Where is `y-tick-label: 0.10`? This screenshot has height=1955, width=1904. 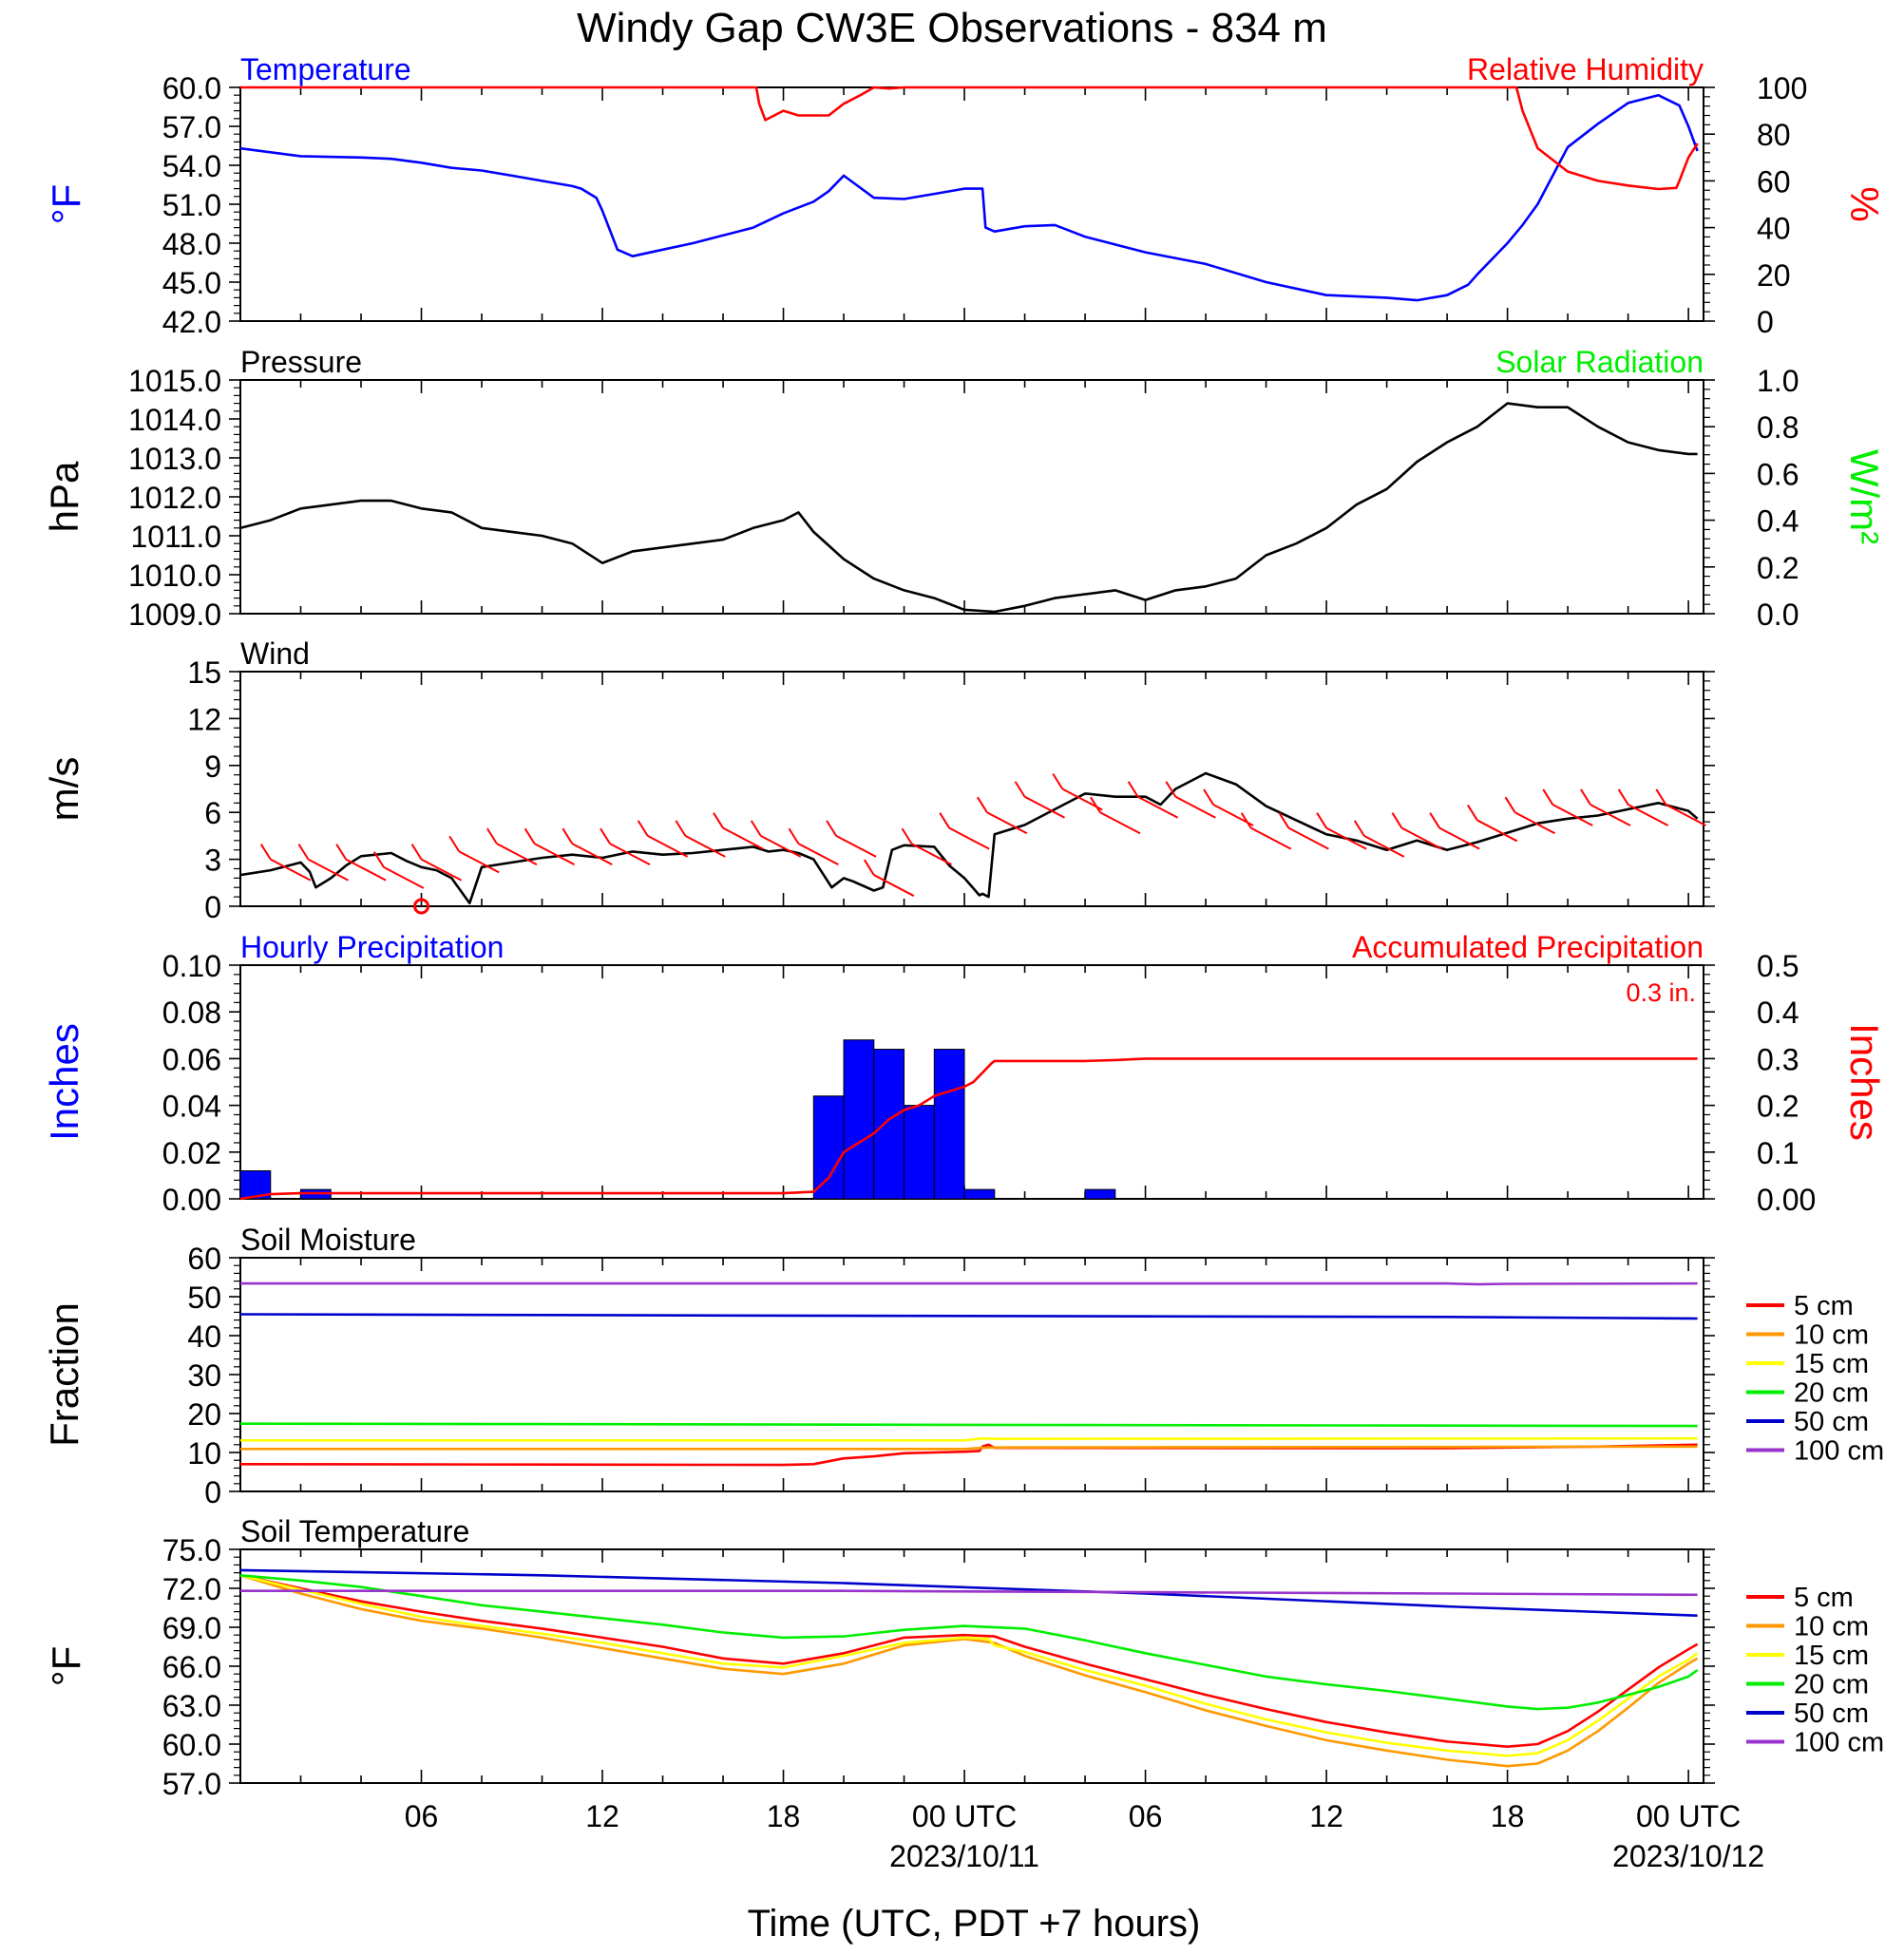
y-tick-label: 0.10 is located at coordinates (191, 966).